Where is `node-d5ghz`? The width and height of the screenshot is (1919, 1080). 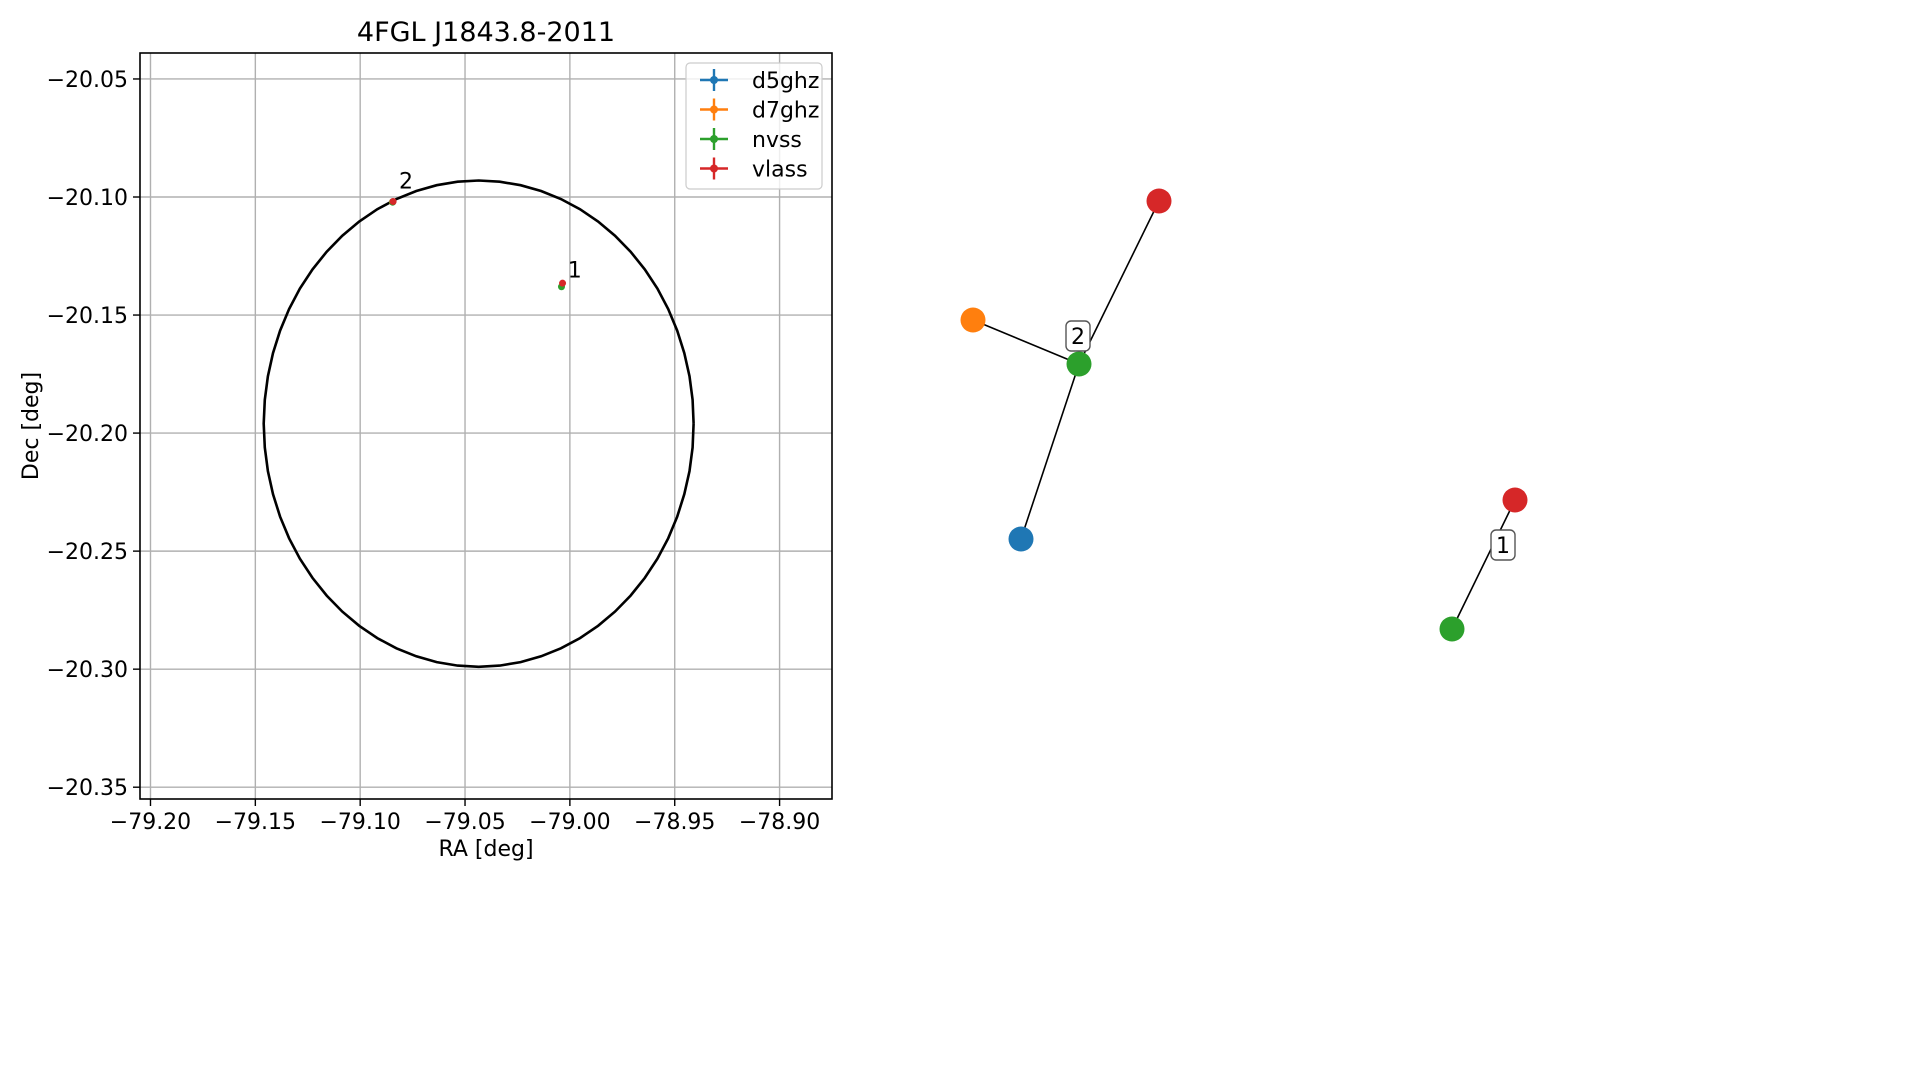
node-d5ghz is located at coordinates (1021, 539).